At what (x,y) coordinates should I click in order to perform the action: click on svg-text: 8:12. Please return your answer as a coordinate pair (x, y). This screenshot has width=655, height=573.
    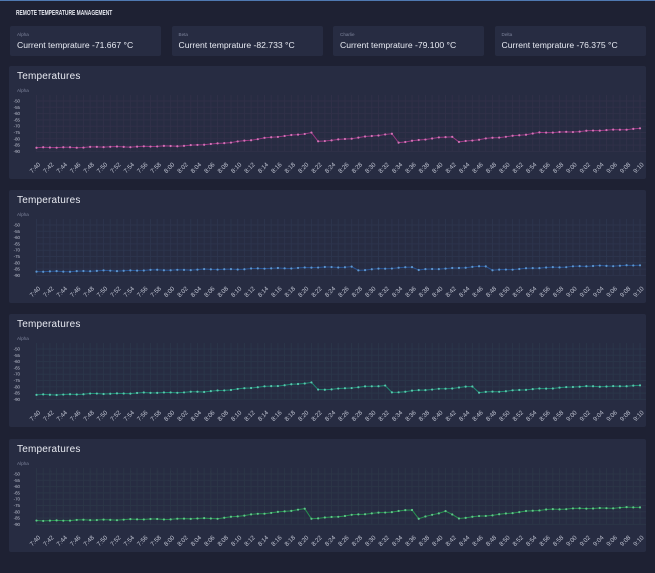
    Looking at the image, I should click on (250, 168).